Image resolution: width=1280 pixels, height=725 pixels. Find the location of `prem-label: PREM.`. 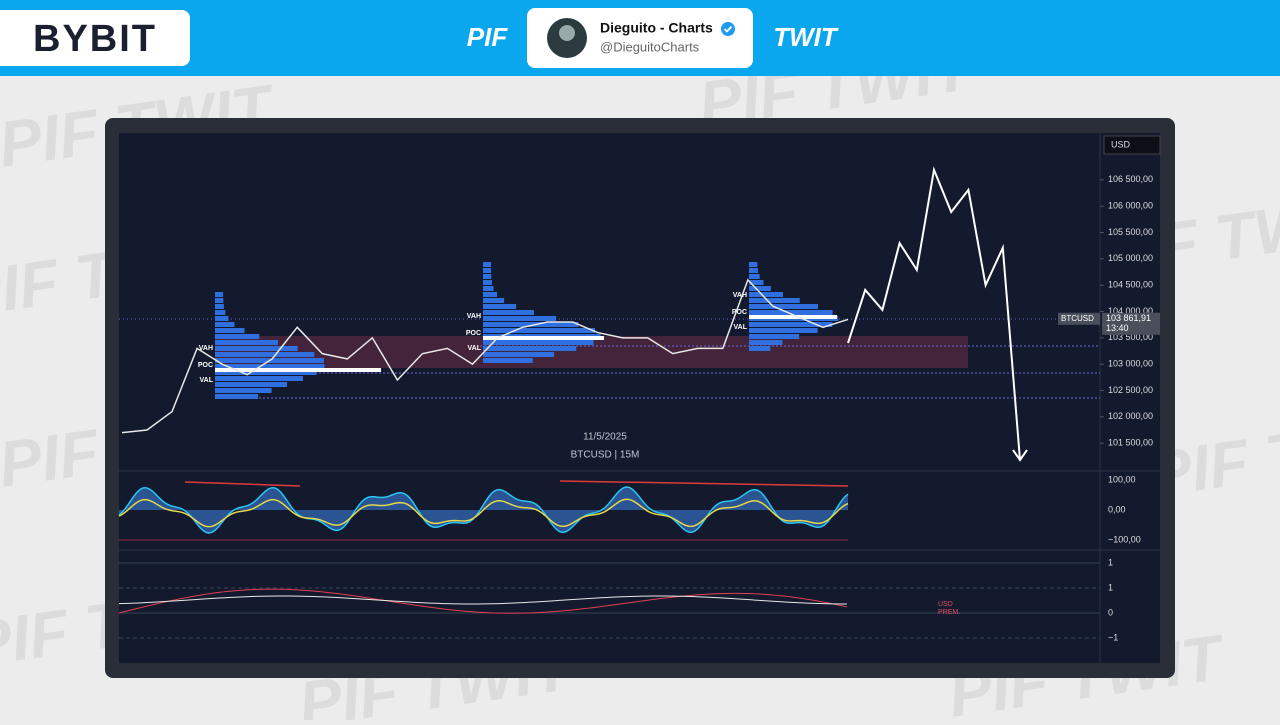

prem-label: PREM. is located at coordinates (949, 612).